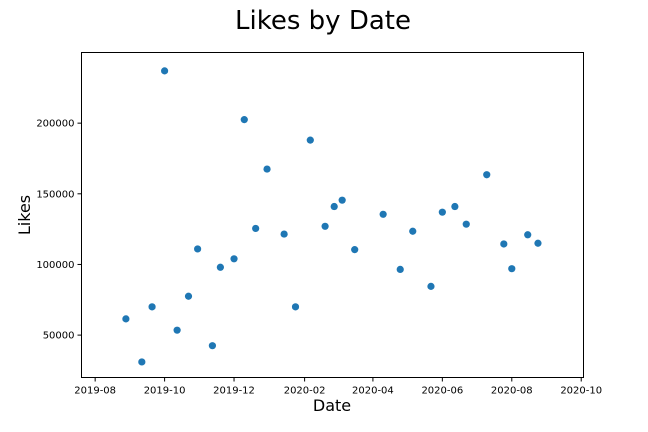 This screenshot has width=648, height=432. Describe the element at coordinates (332, 405) in the screenshot. I see `x-axis-label: Date` at that location.